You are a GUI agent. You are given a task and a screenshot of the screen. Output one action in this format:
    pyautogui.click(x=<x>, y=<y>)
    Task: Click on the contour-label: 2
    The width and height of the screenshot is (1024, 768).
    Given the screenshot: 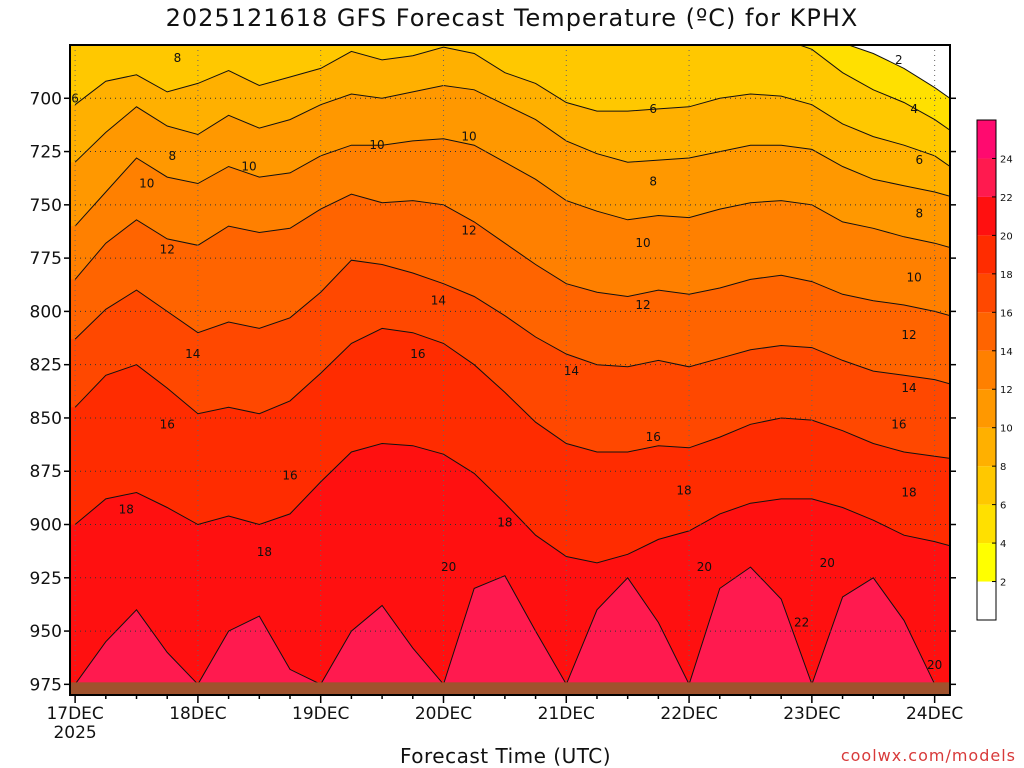 What is the action you would take?
    pyautogui.click(x=899, y=60)
    